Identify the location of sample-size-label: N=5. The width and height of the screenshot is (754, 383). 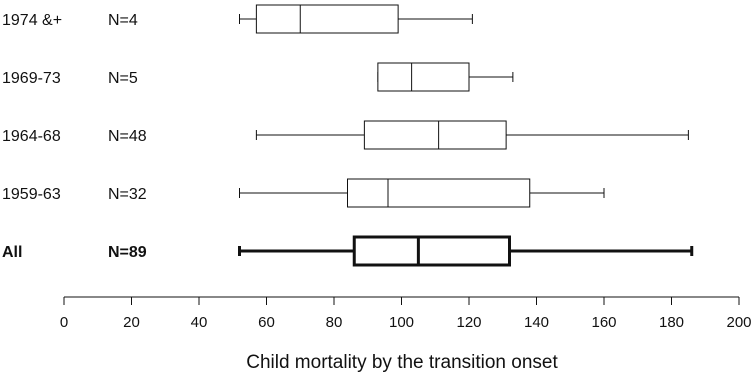
(123, 78).